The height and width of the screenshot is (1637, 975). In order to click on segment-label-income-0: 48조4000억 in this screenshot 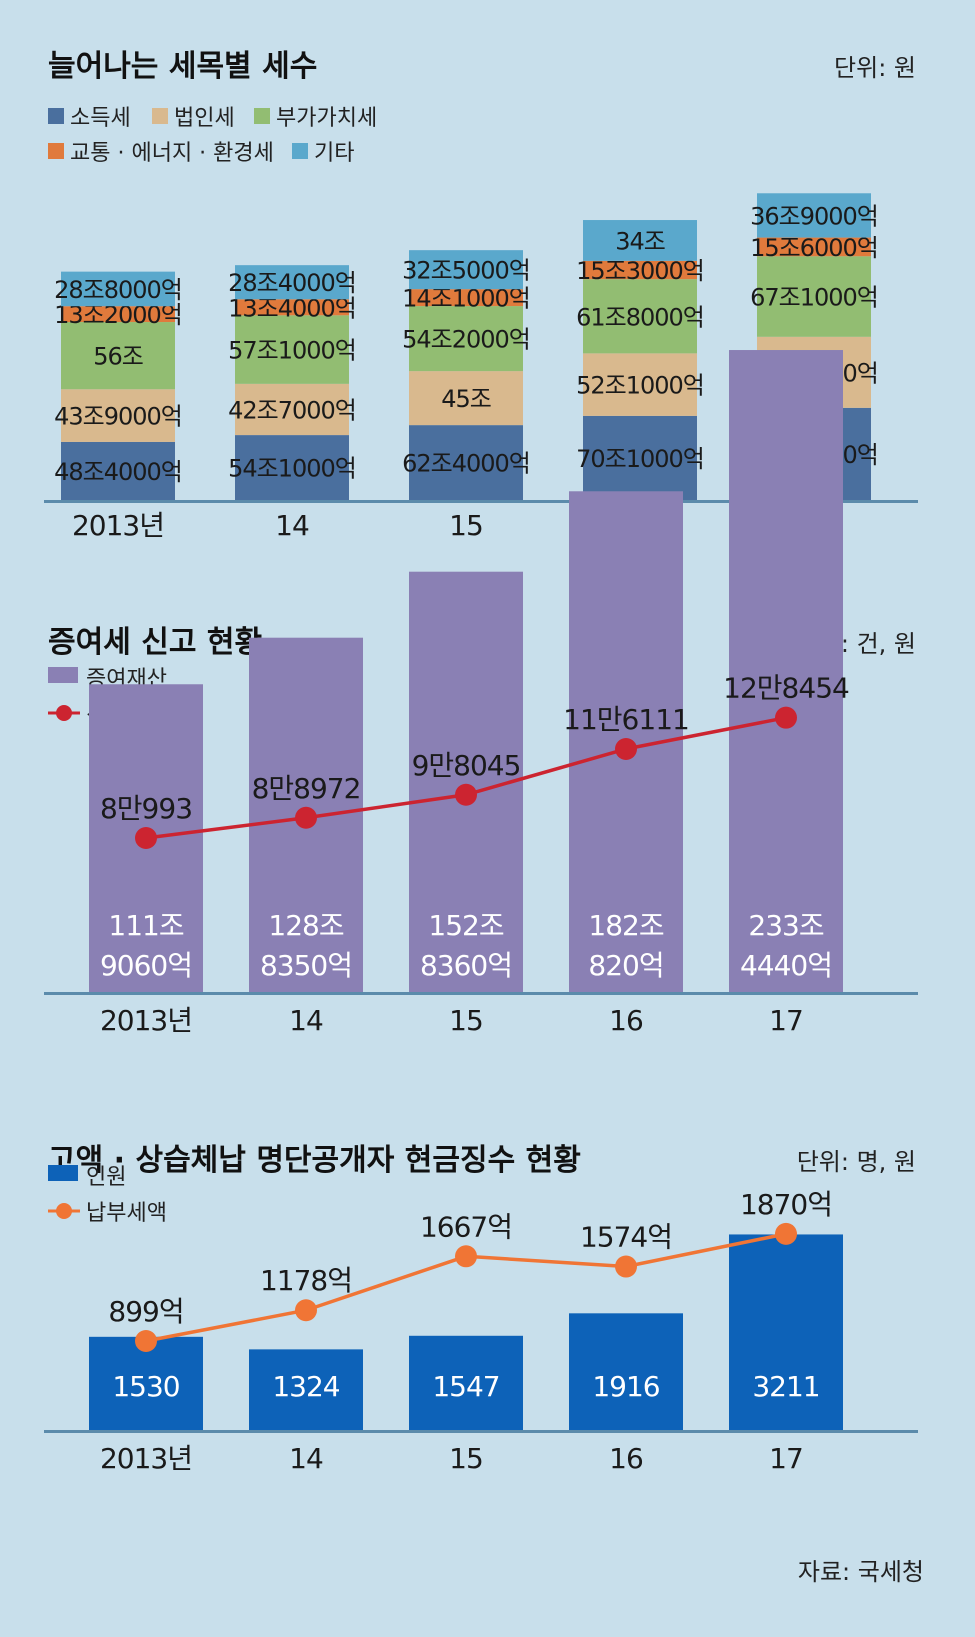, I will do `click(118, 472)`.